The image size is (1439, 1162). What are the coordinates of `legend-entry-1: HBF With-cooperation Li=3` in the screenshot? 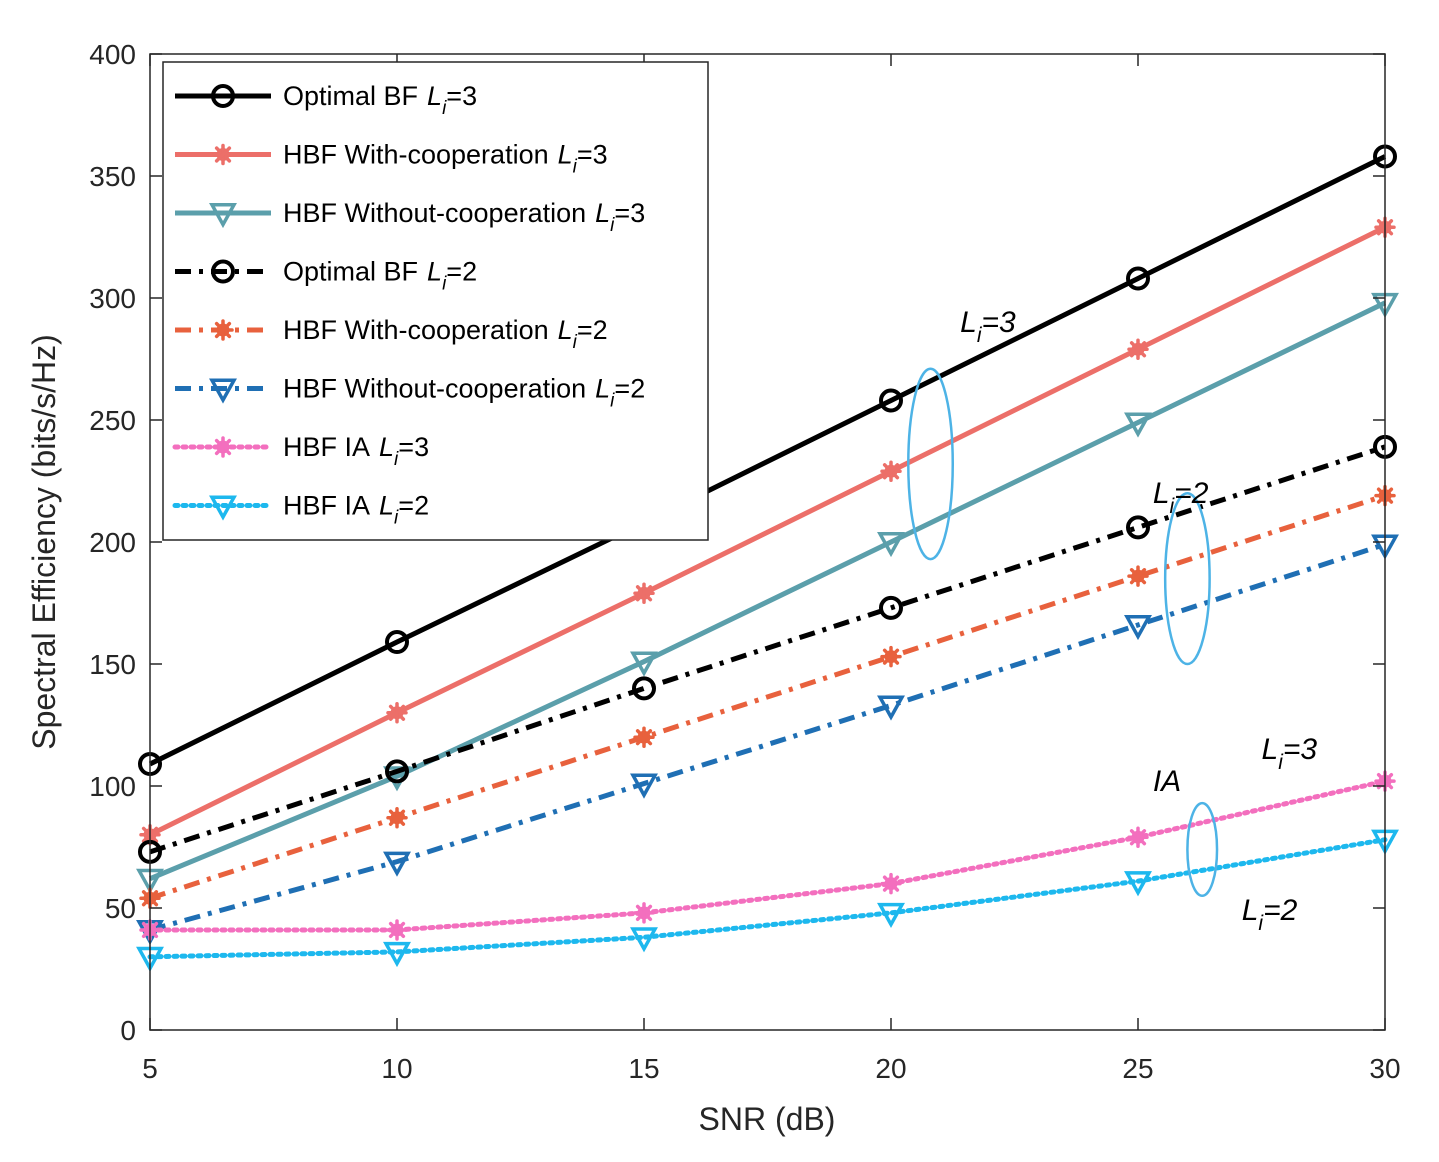 It's located at (391, 159).